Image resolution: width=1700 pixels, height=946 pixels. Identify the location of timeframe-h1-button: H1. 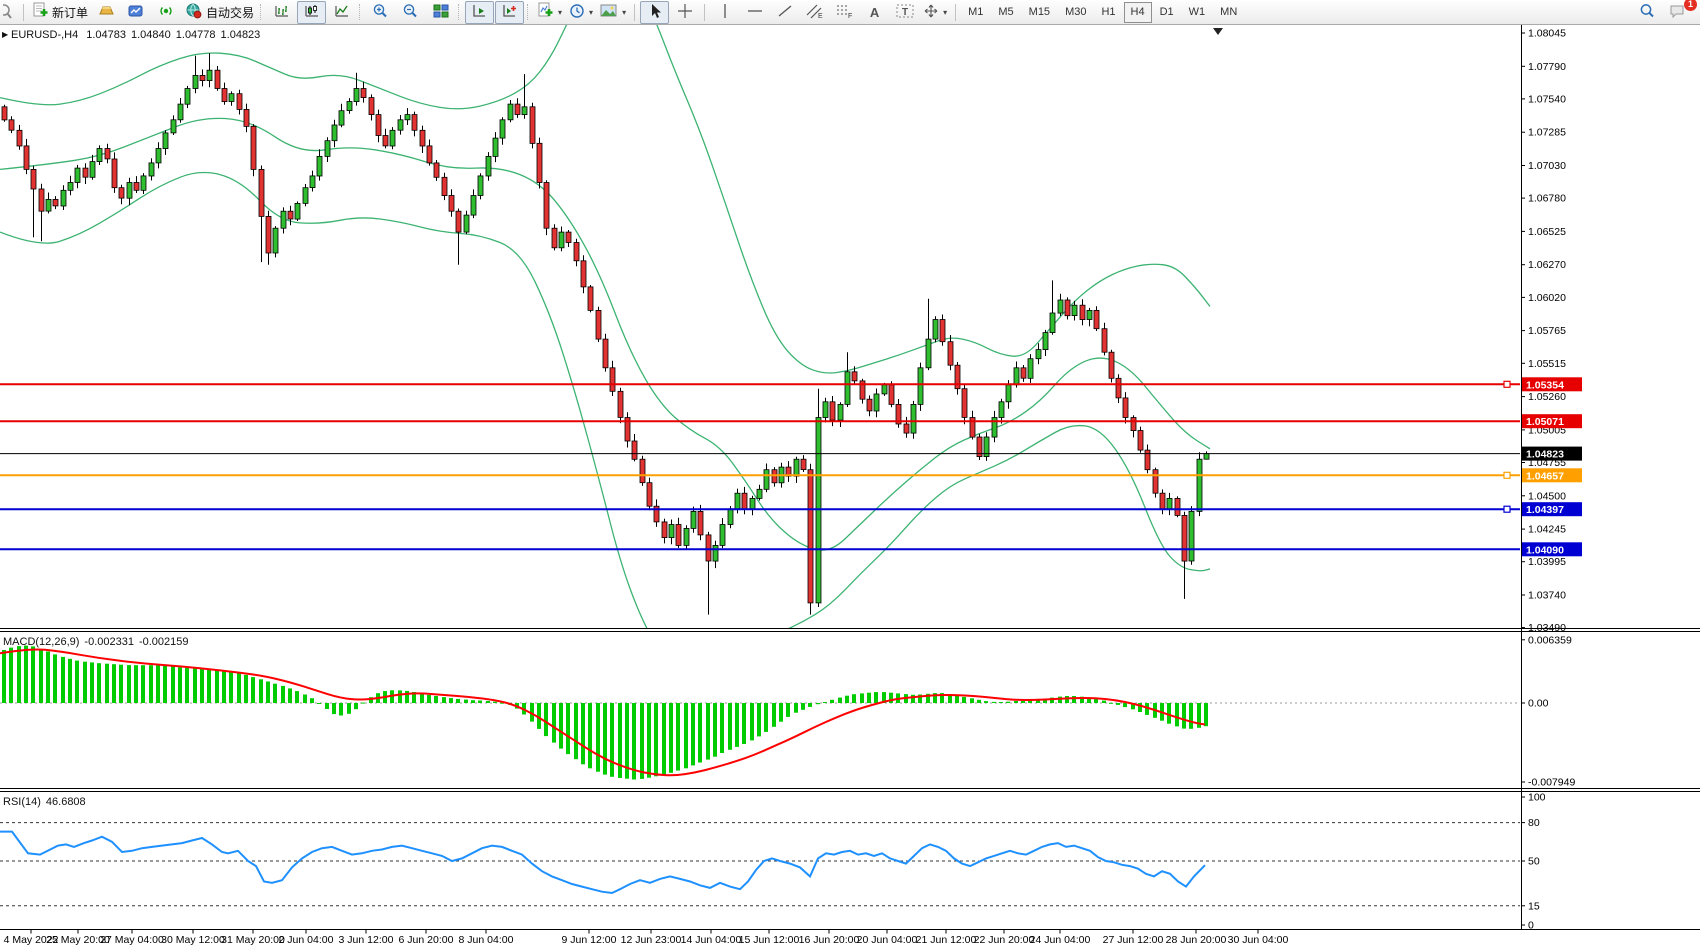
(1108, 11).